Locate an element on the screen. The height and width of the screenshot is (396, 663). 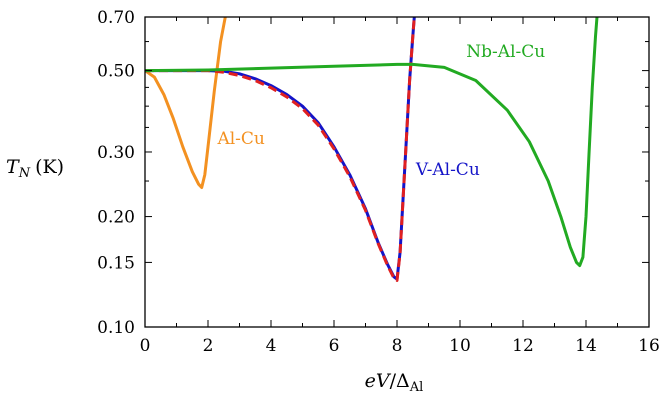
y-tick-label: 0.10 is located at coordinates (116, 328).